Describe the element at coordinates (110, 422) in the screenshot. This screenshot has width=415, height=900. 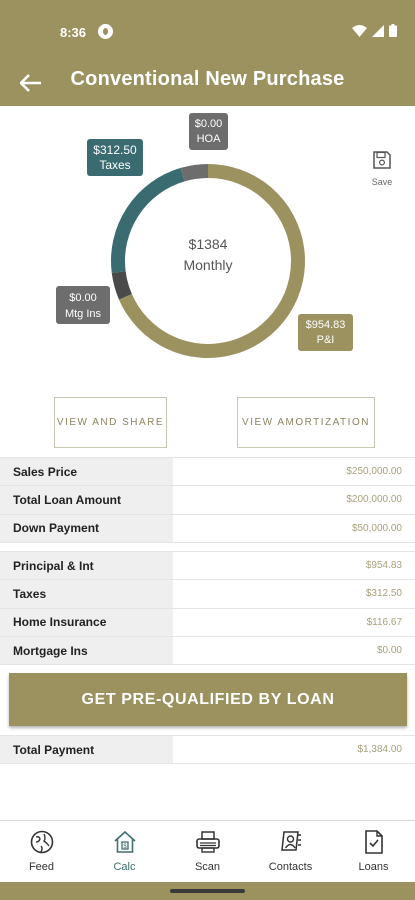
I see `view-and-share-button: VIEW AND SHARE` at that location.